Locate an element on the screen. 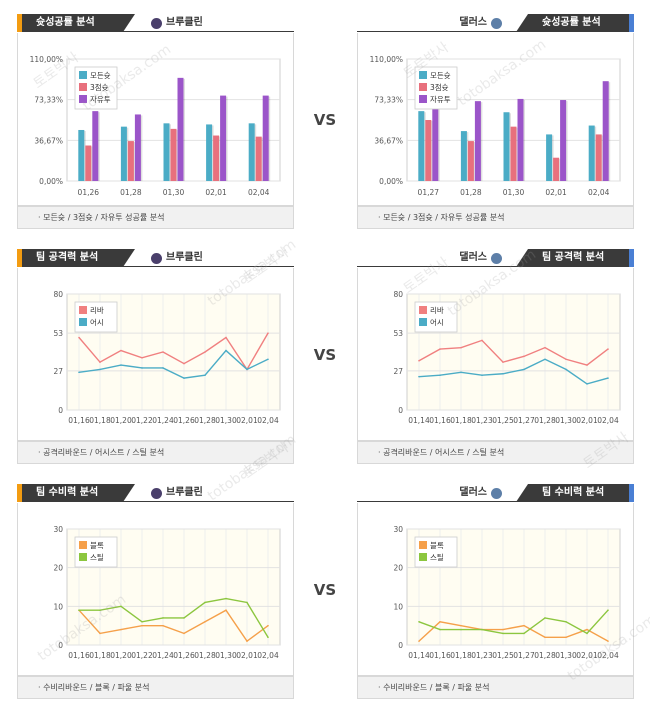 The image size is (650, 708). panel-footer: · 수비리바운드 / 블록 / 파울 분석 is located at coordinates (155, 687).